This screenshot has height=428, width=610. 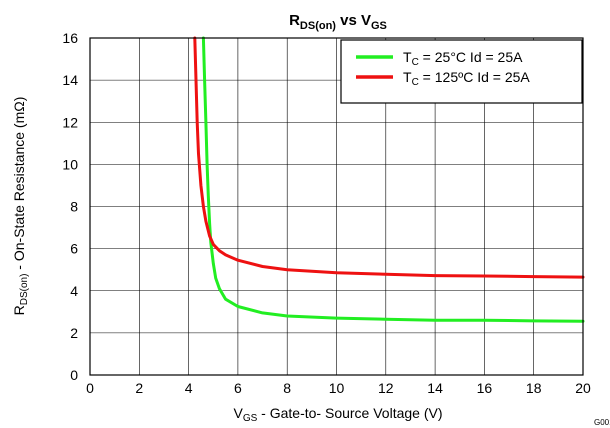 I want to click on chart-title: RDS(on) vs VGS, so click(x=338, y=22).